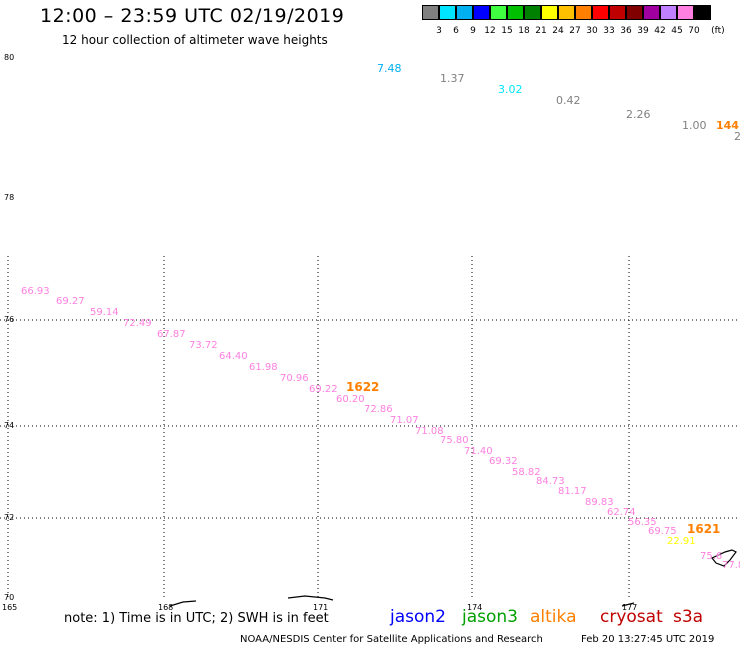  What do you see at coordinates (350, 399) in the screenshot?
I see `swh-value: 60.20` at bounding box center [350, 399].